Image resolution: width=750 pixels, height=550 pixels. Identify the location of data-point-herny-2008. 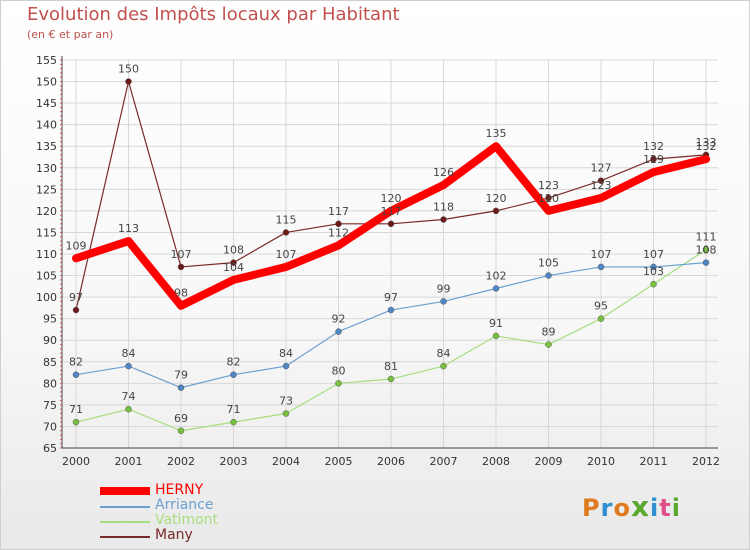
(496, 146).